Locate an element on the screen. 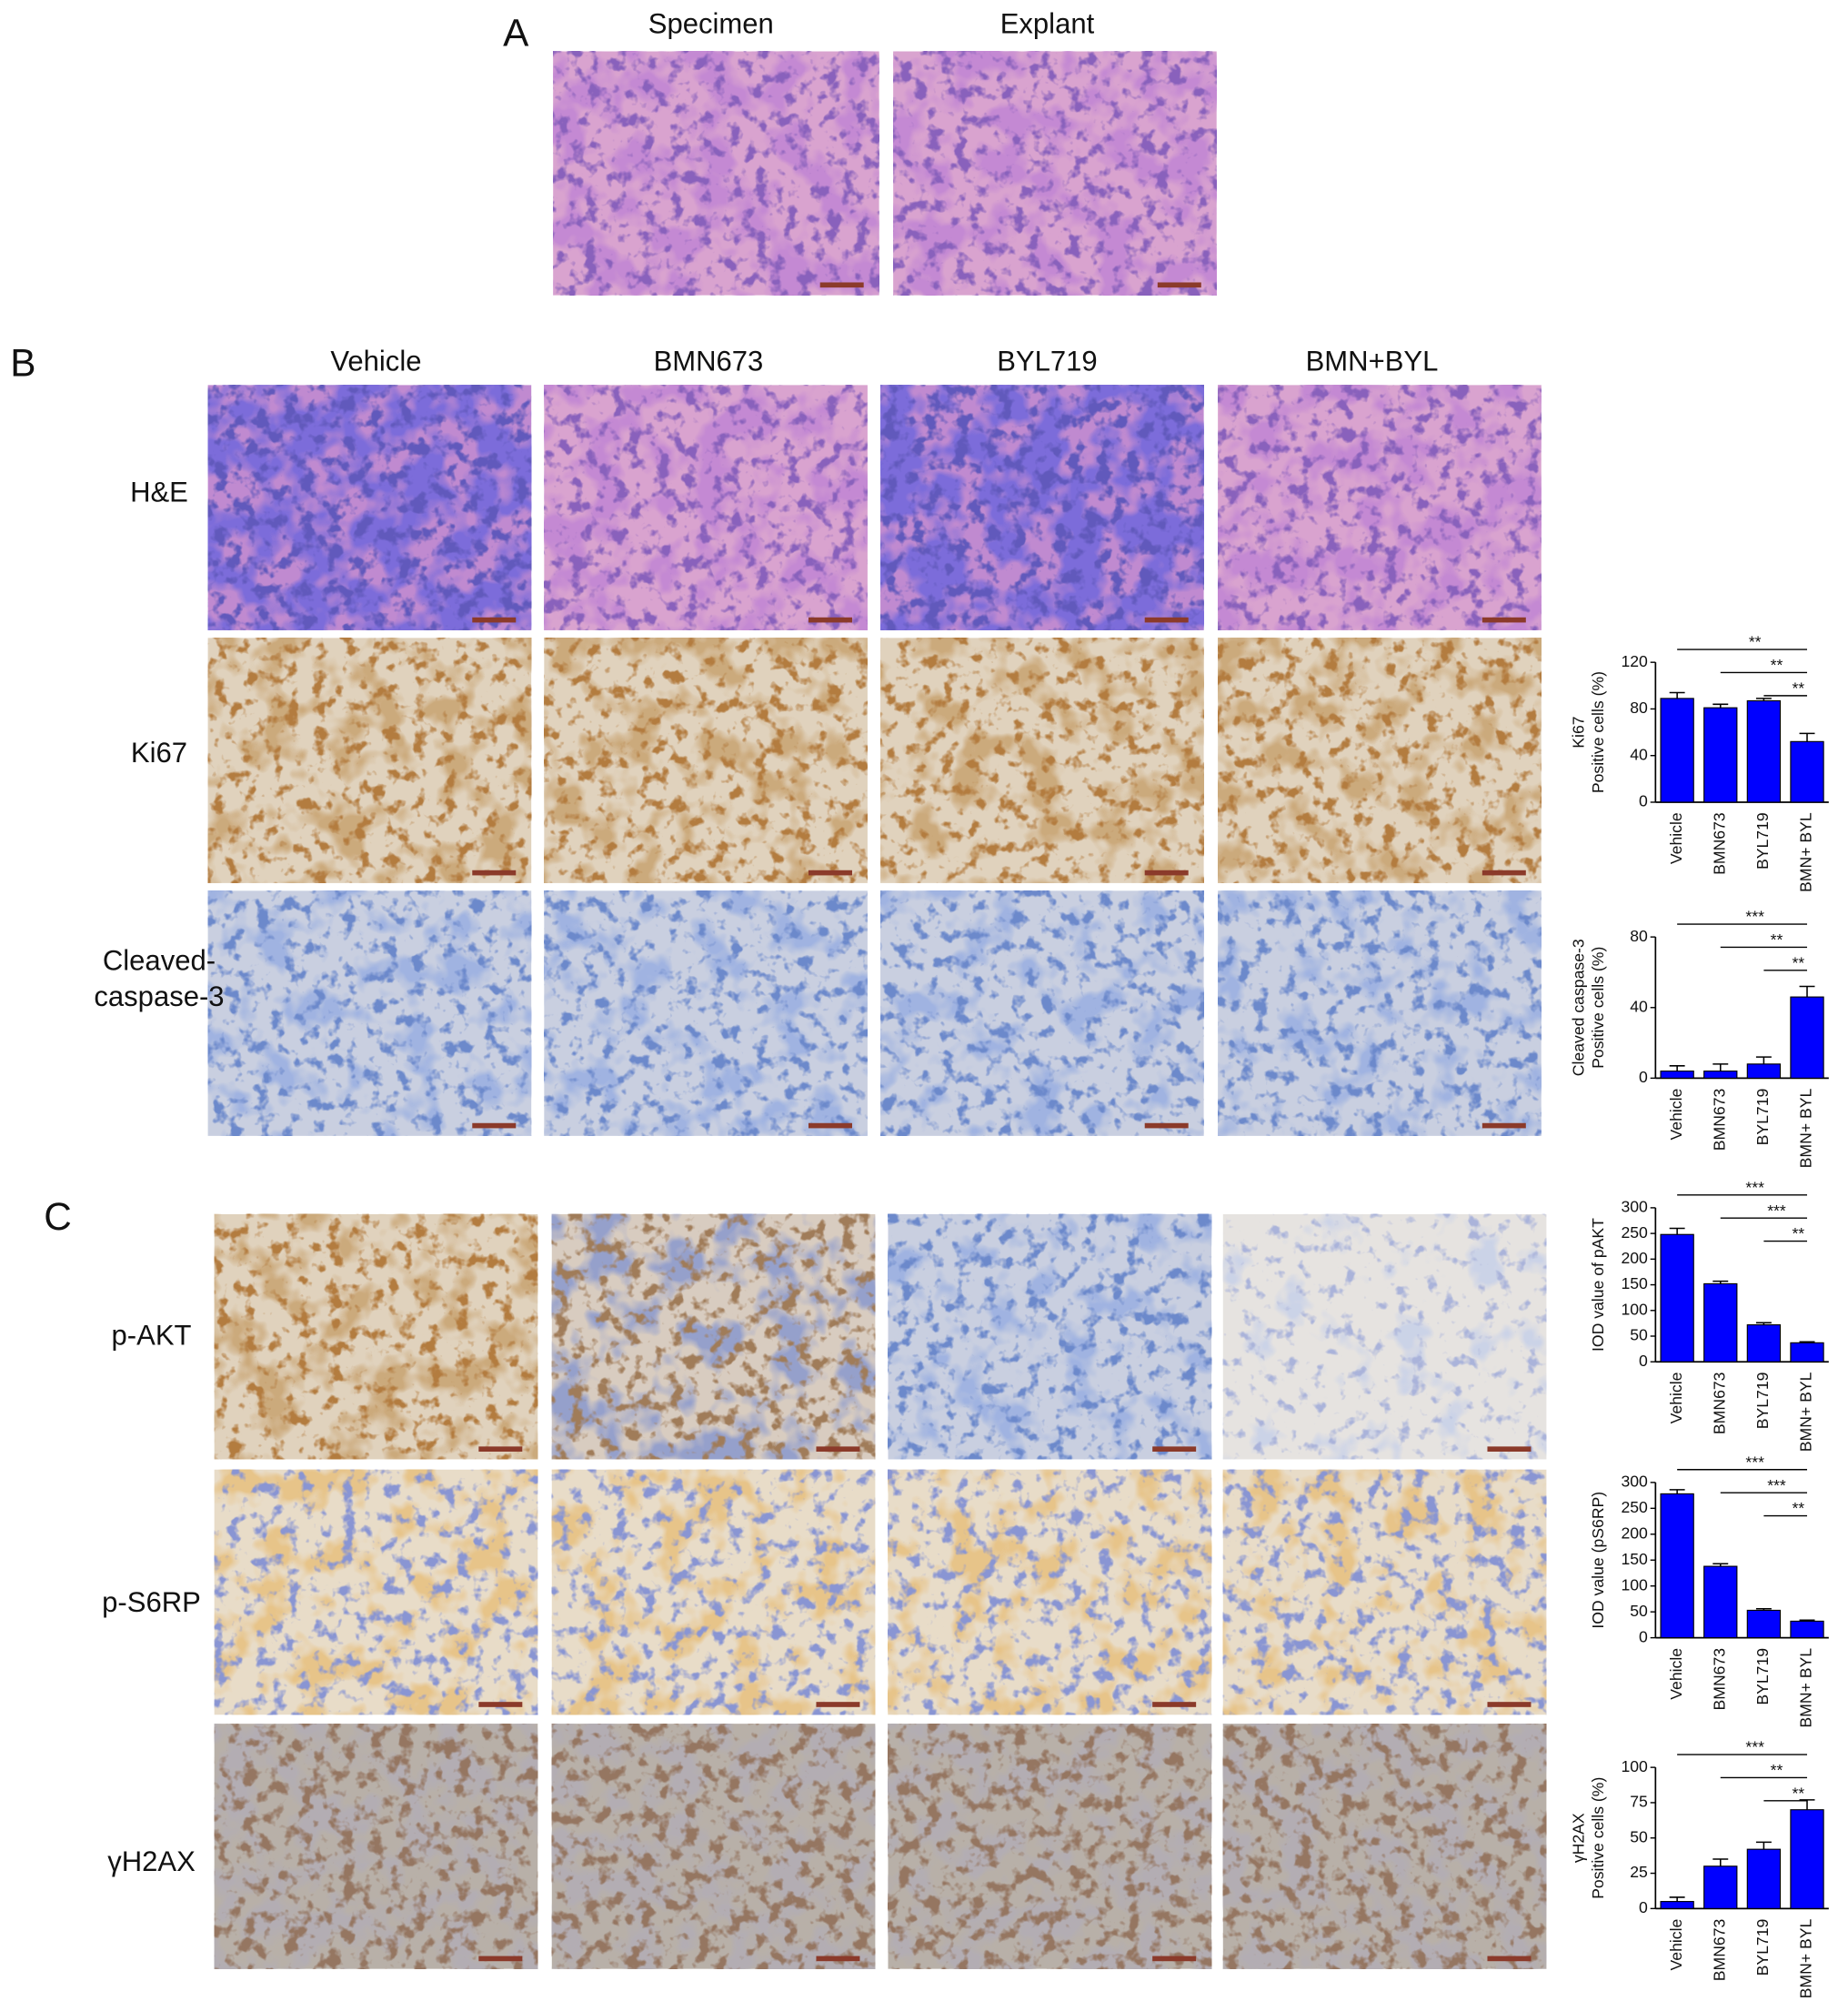 The width and height of the screenshot is (1848, 2001). column-header: Explant is located at coordinates (1048, 23).